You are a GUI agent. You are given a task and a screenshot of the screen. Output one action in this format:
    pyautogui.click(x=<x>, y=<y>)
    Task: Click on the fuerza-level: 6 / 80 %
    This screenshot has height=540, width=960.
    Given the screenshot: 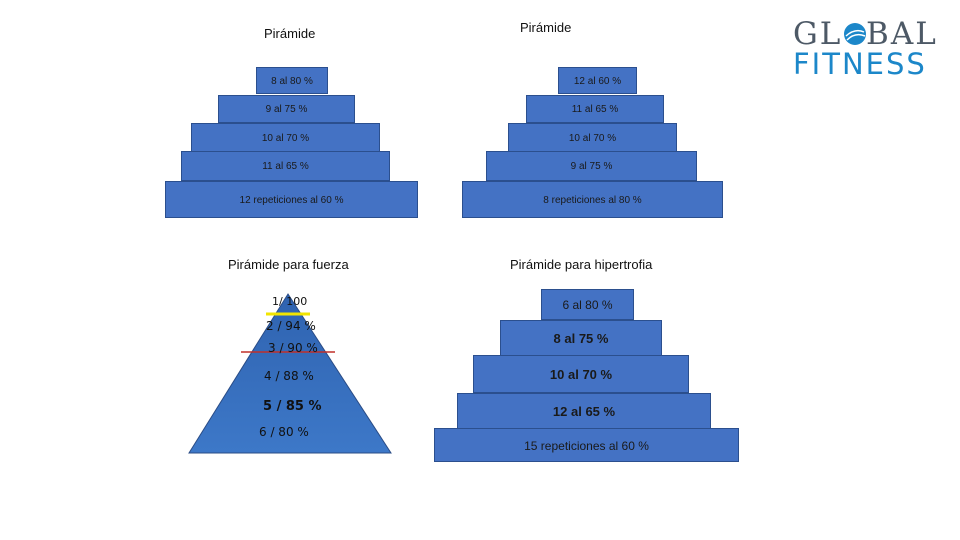 What is the action you would take?
    pyautogui.click(x=284, y=432)
    